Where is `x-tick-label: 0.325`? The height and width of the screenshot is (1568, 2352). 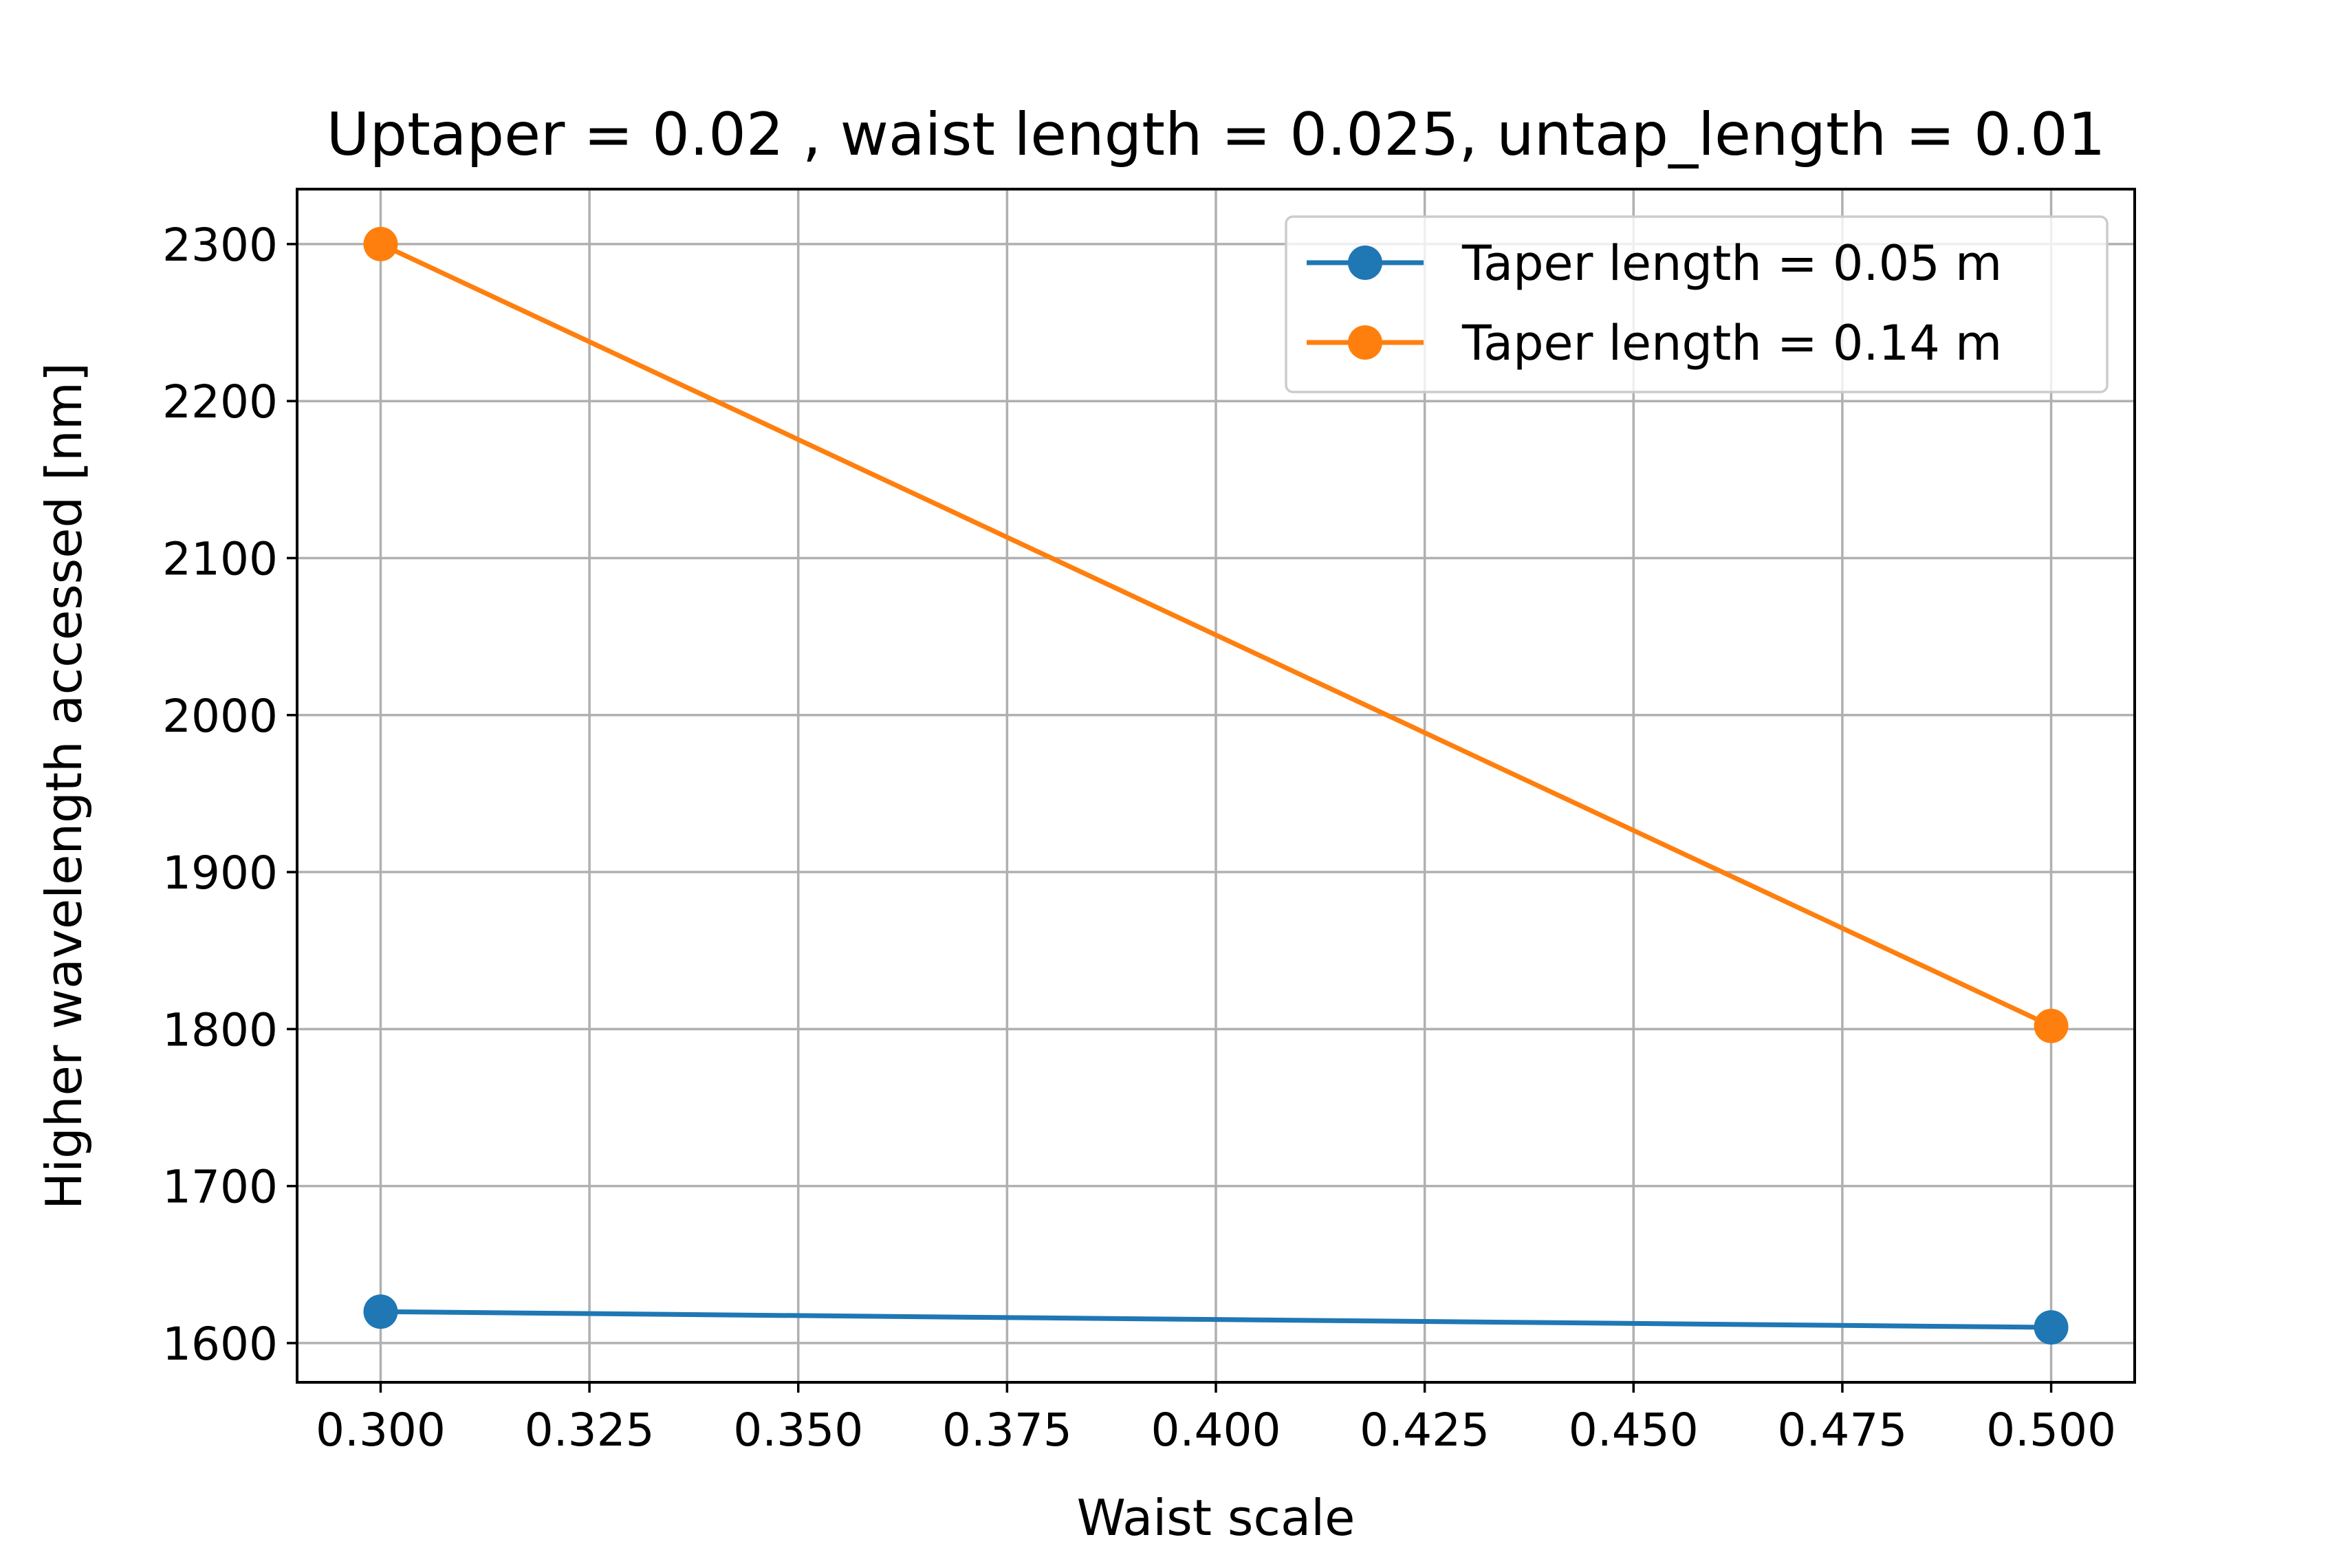 x-tick-label: 0.325 is located at coordinates (590, 1430).